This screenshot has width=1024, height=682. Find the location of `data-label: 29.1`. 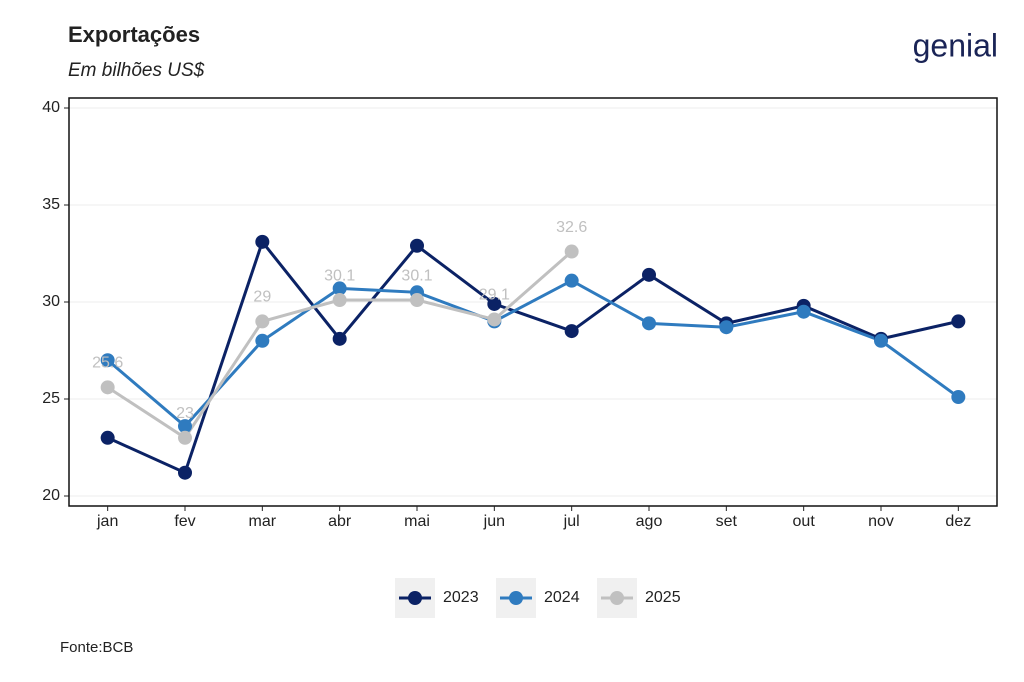

data-label: 29.1 is located at coordinates (494, 295).